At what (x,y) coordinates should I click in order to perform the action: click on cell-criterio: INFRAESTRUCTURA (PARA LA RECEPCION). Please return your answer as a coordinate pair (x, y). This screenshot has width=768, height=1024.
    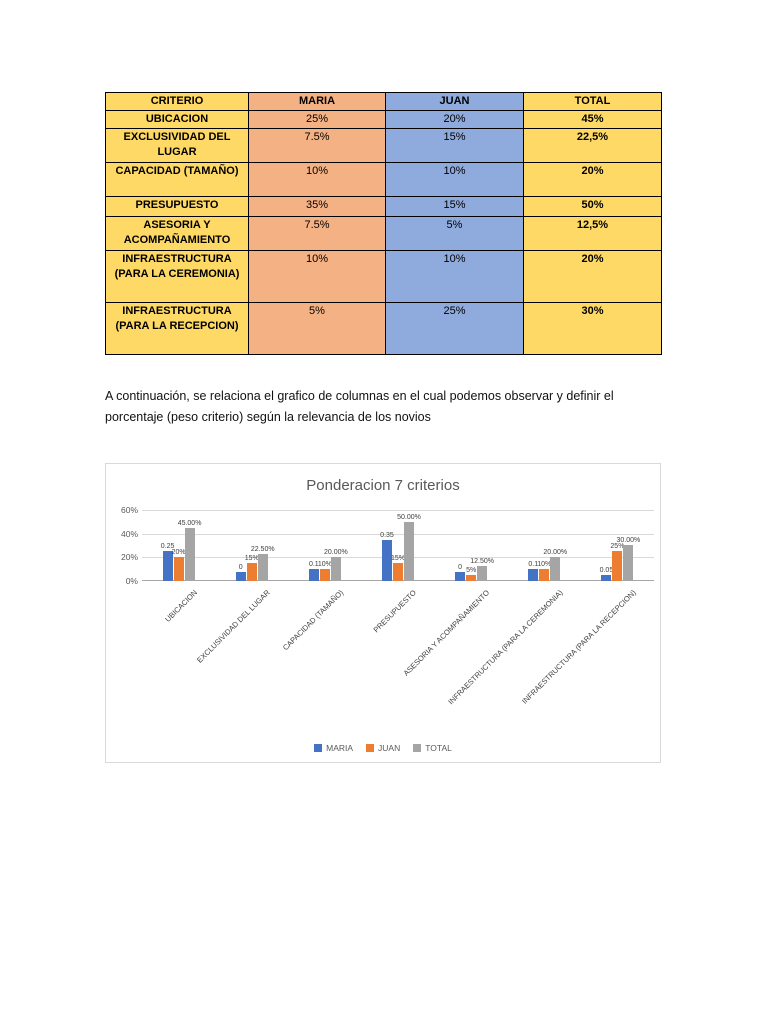
    Looking at the image, I should click on (177, 328).